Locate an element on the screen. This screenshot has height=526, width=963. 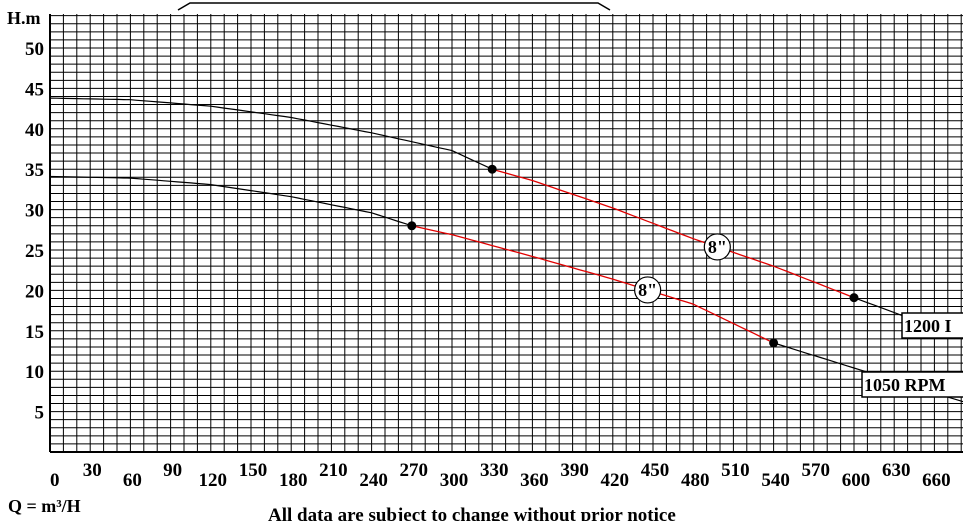
x-tick-label: 90 is located at coordinates (172, 470).